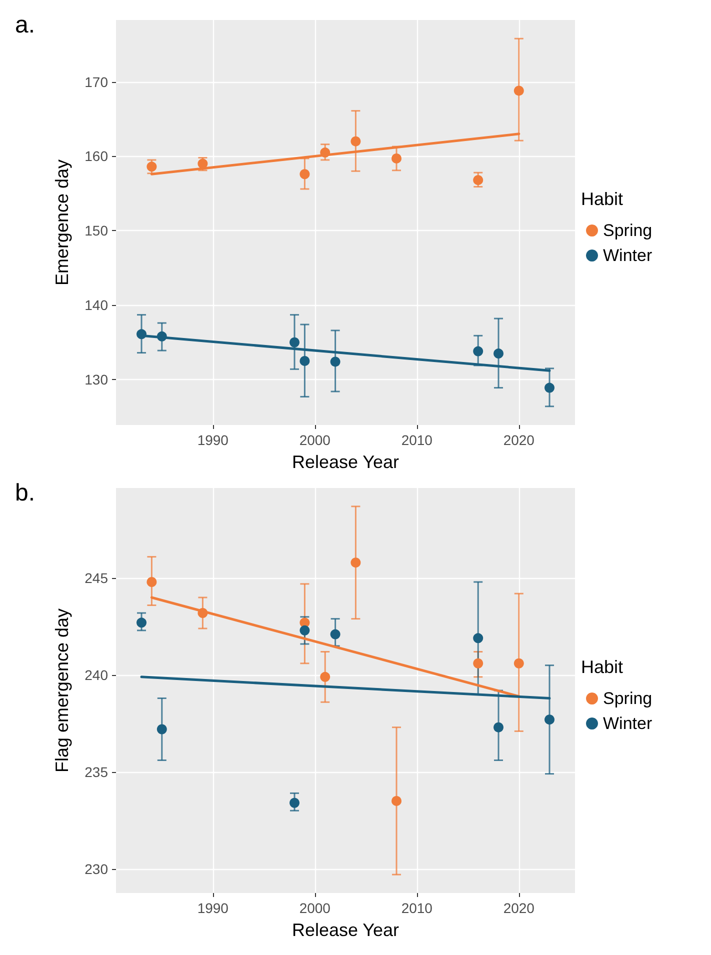  I want to click on chart-title: a., so click(25, 25).